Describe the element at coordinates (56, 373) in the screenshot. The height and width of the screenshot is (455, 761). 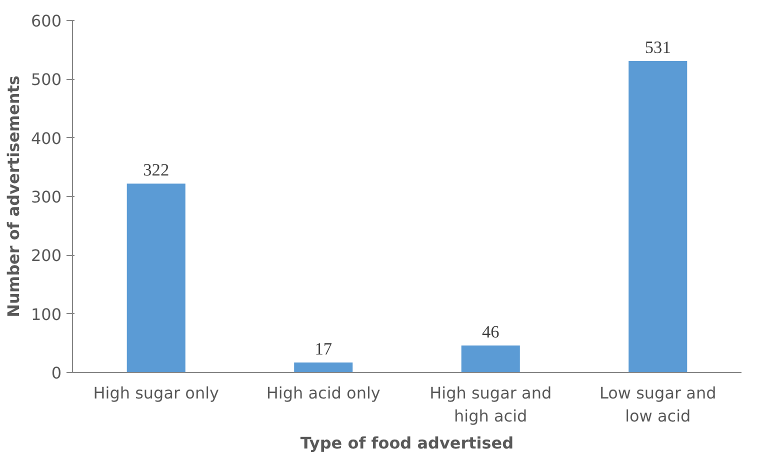
I see `y-tick-label: 0` at that location.